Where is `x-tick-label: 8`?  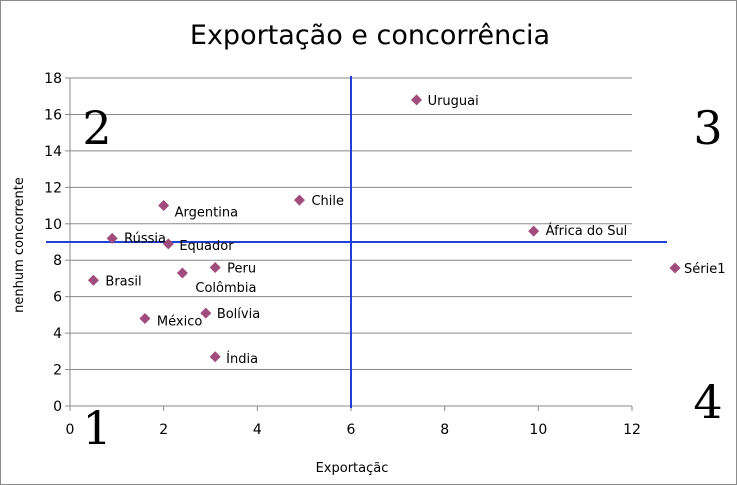
x-tick-label: 8 is located at coordinates (444, 430).